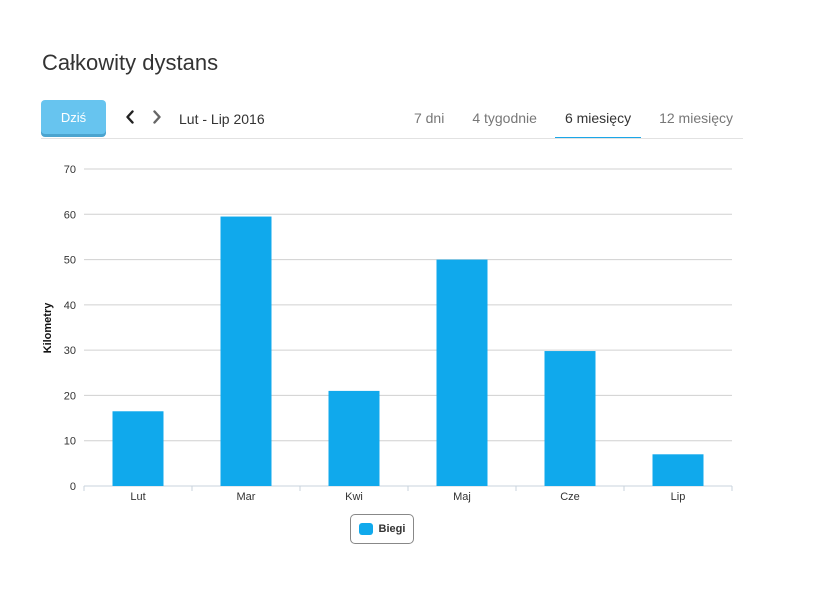 Image resolution: width=819 pixels, height=604 pixels. I want to click on x-tick-label: Lip, so click(678, 497).